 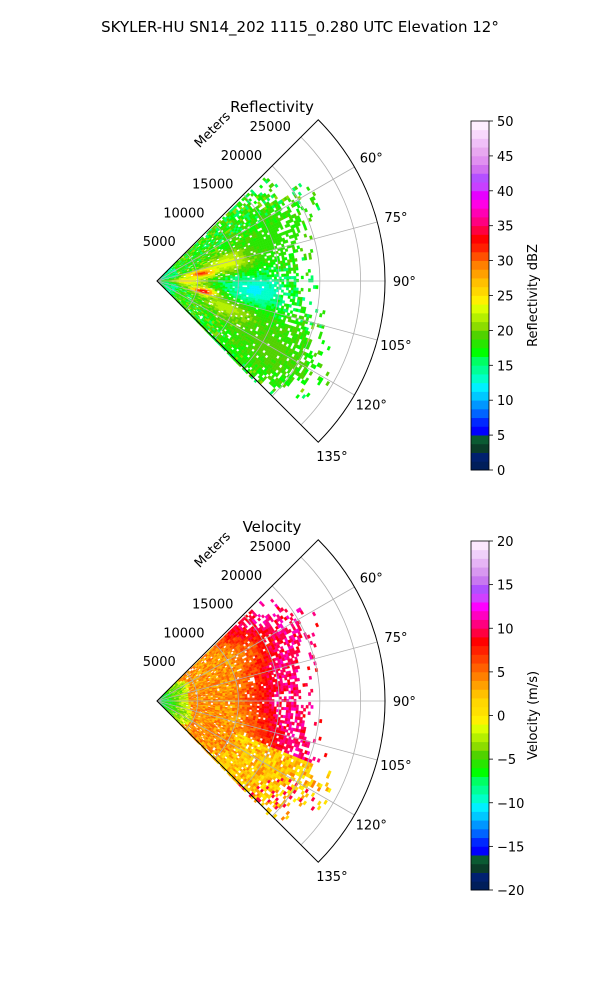 I want to click on theta-tick-label: 90°, so click(x=404, y=282).